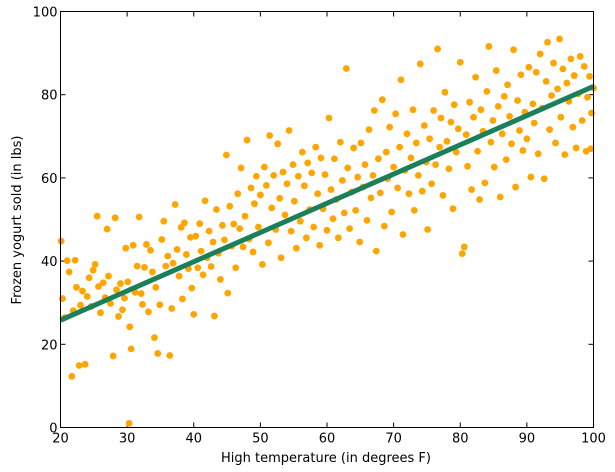 This screenshot has width=615, height=472. What do you see at coordinates (393, 439) in the screenshot?
I see `x-tick-label: 70` at bounding box center [393, 439].